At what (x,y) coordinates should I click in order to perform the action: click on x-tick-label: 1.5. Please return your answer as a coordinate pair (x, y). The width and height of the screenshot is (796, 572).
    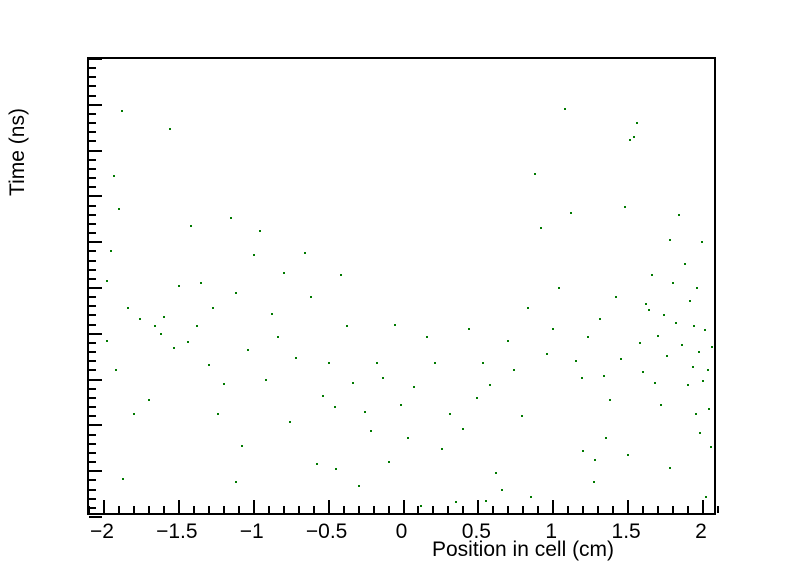
    Looking at the image, I should click on (626, 531).